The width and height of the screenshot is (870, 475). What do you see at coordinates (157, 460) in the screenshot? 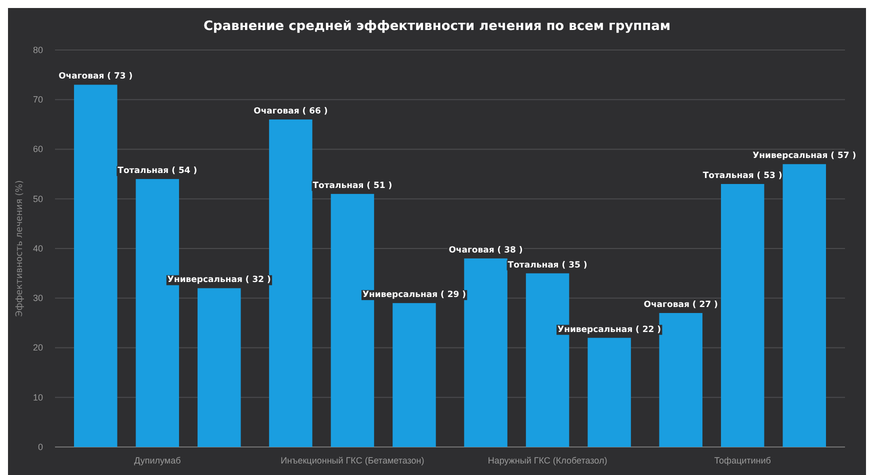
I see `x-tick-label: Дупилумаб` at bounding box center [157, 460].